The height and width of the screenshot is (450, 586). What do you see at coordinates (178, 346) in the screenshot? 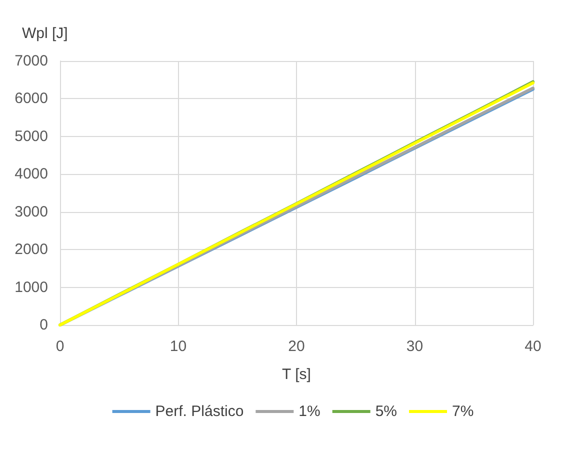
I see `x-tick-label: 10` at bounding box center [178, 346].